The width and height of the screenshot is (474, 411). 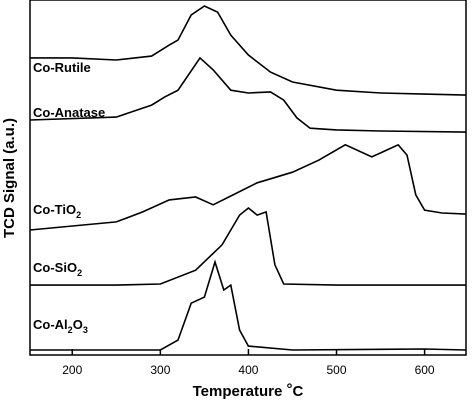 I want to click on x-tick-label: 300, so click(x=160, y=370).